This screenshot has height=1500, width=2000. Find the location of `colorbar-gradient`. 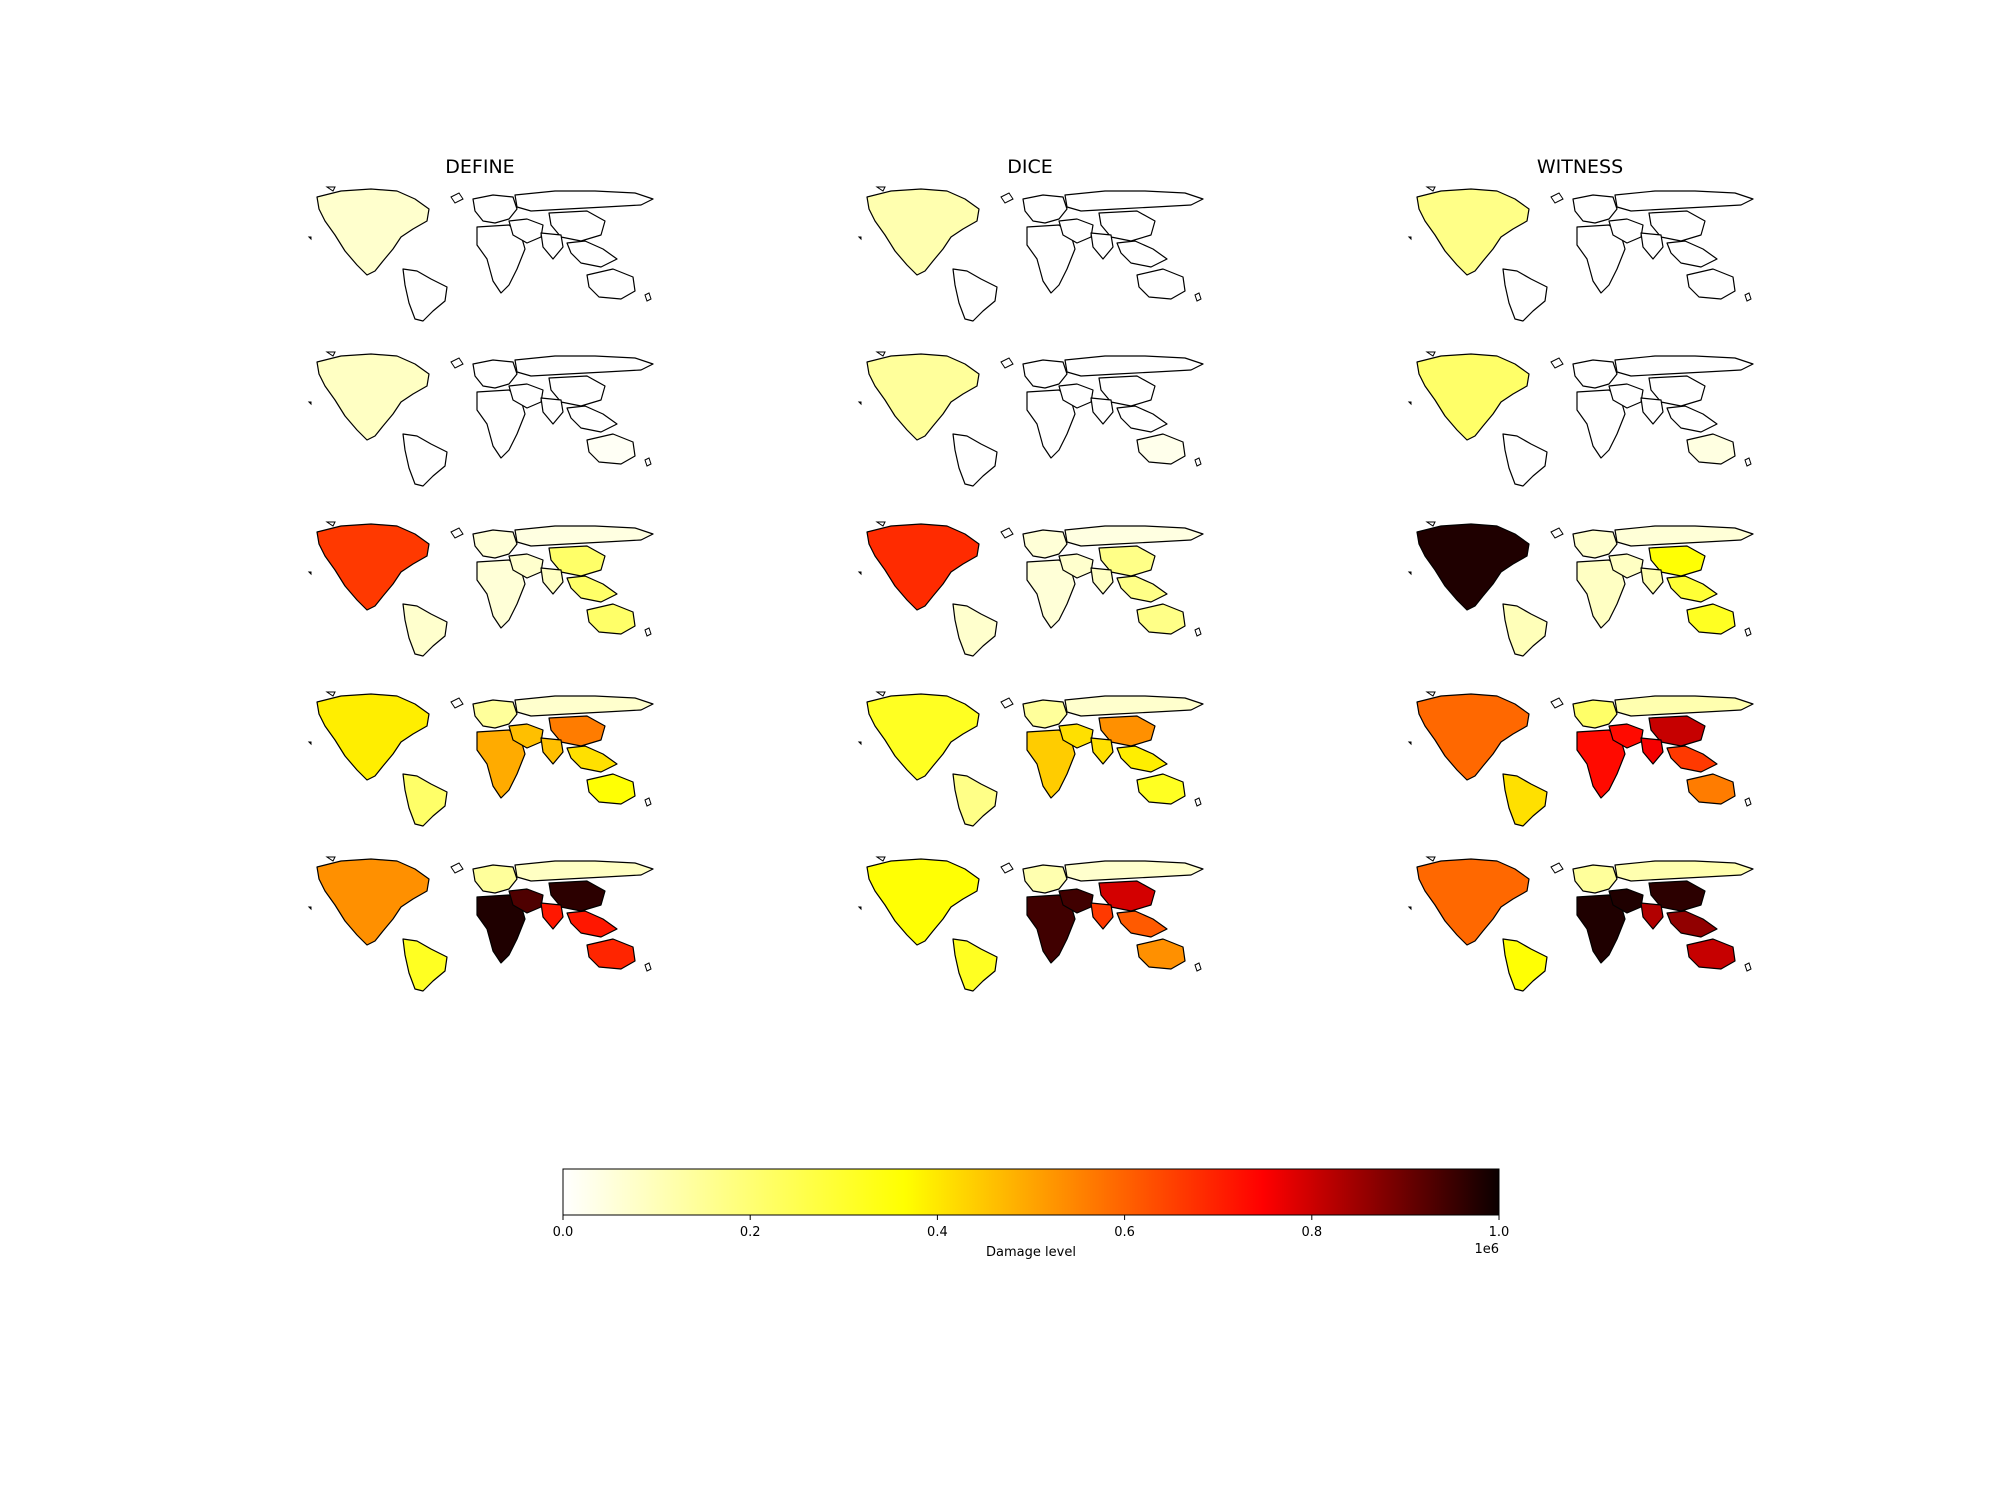

colorbar-gradient is located at coordinates (1031, 1192).